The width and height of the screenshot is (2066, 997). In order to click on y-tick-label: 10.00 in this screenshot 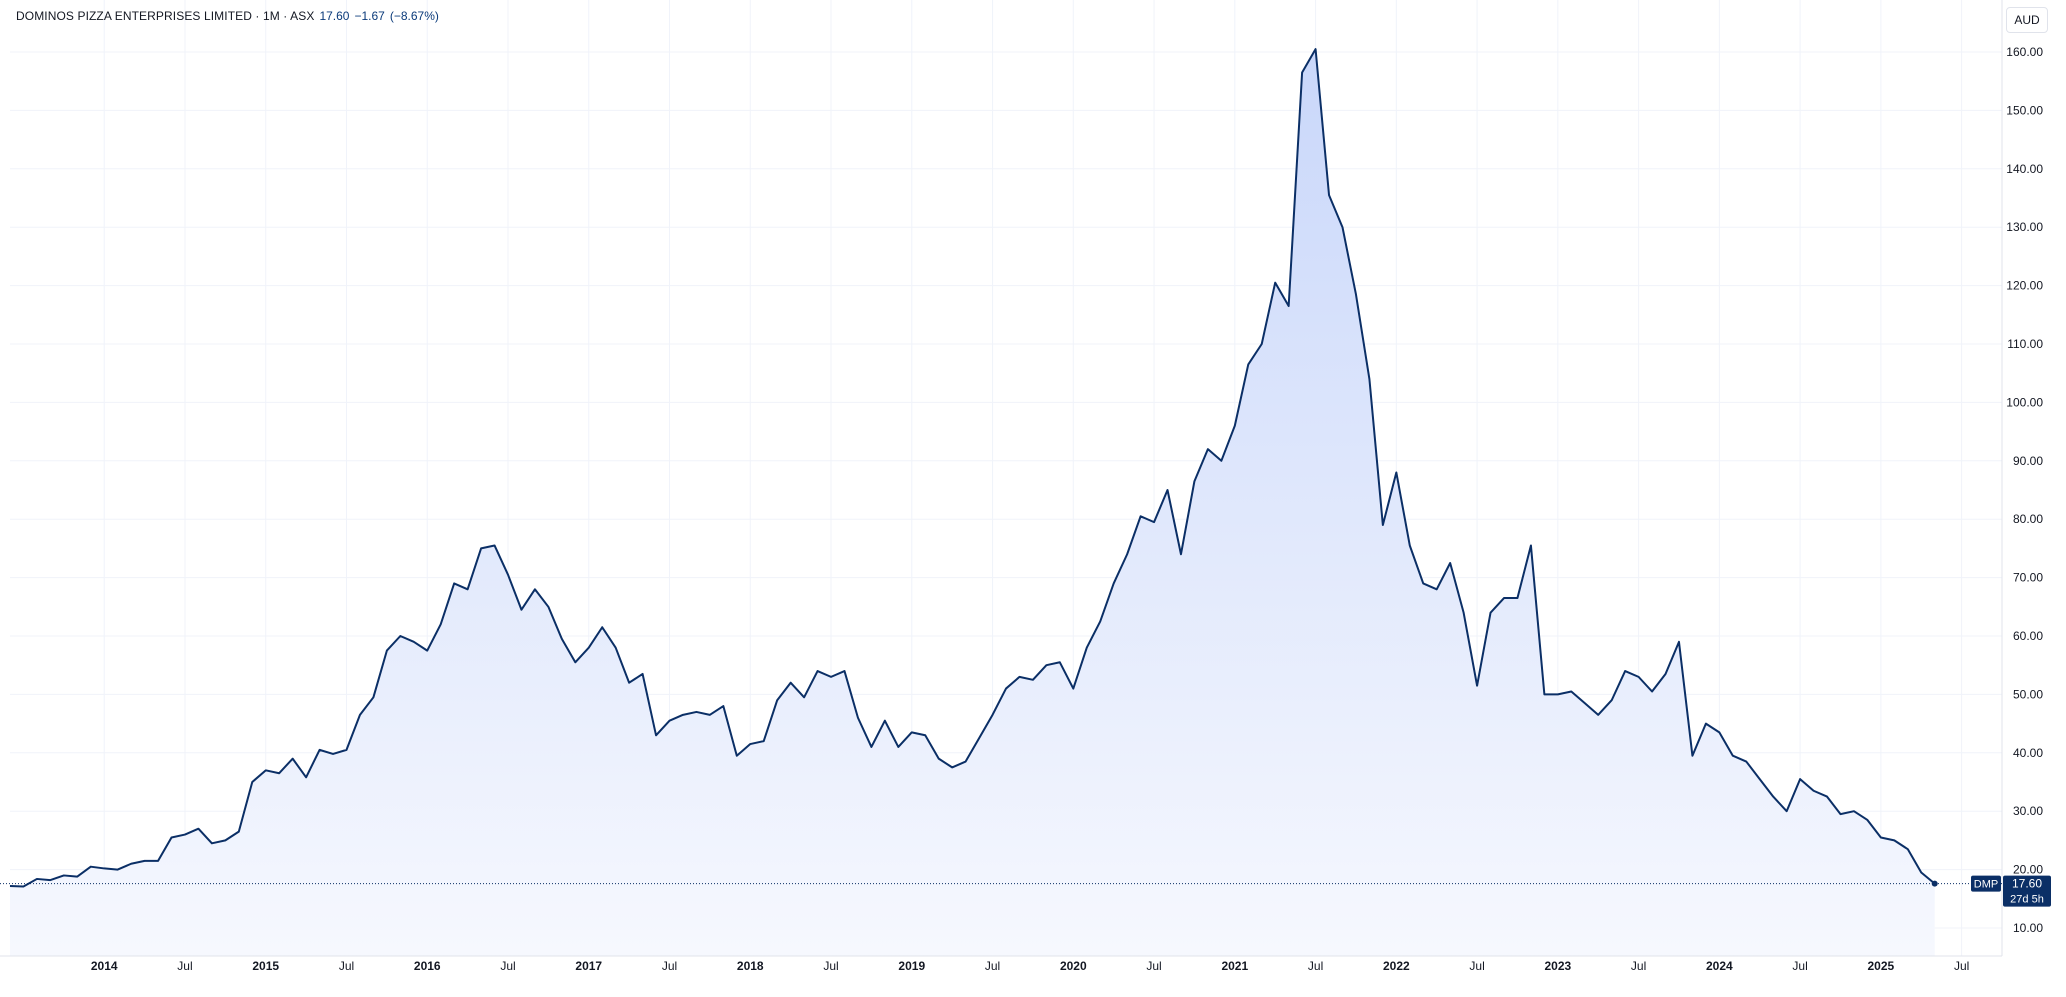, I will do `click(2028, 928)`.